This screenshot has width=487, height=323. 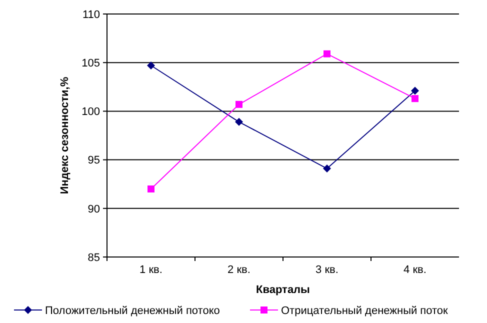 I want to click on y-tick-label: 100, so click(x=91, y=112).